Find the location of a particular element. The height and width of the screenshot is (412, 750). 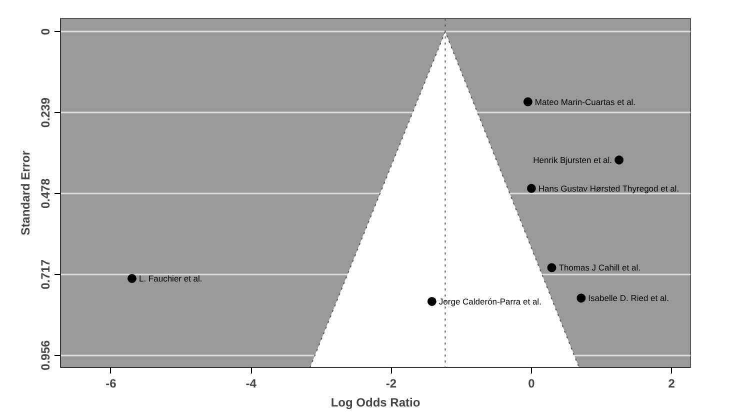

x-tick-label: -4 is located at coordinates (251, 383).